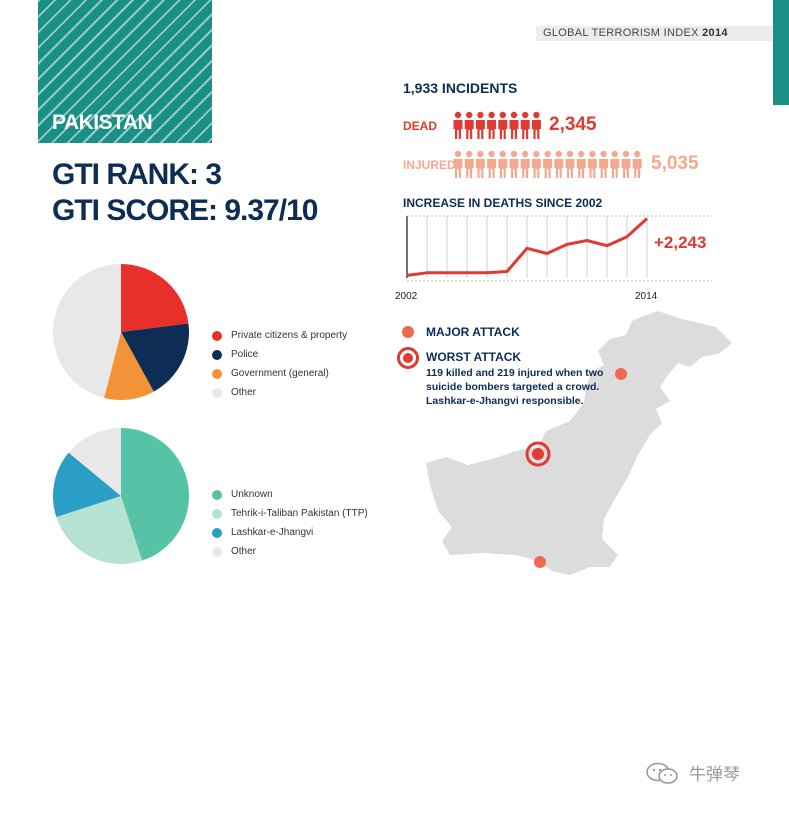 The width and height of the screenshot is (789, 813). I want to click on worst-attack-marker, so click(538, 454).